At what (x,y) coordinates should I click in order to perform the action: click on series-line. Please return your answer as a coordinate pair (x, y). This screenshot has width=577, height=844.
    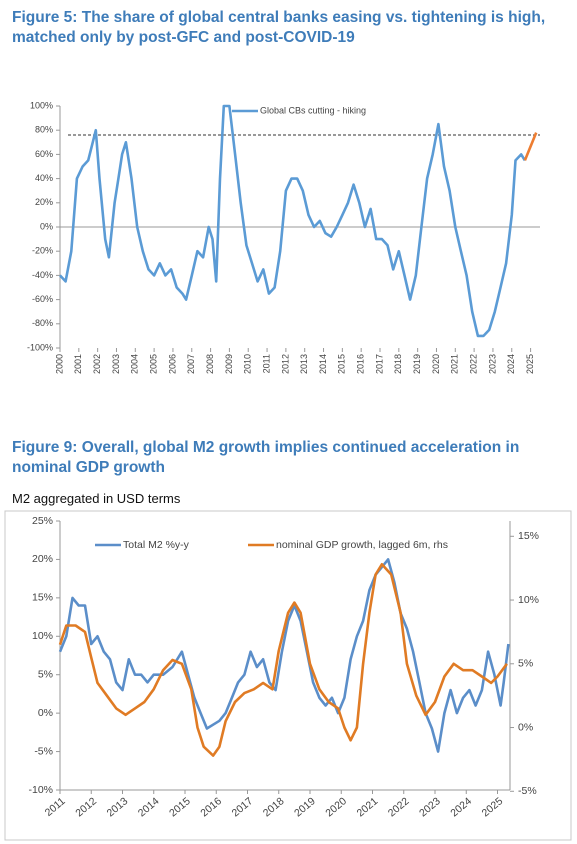
    Looking at the image, I should click on (530, 146).